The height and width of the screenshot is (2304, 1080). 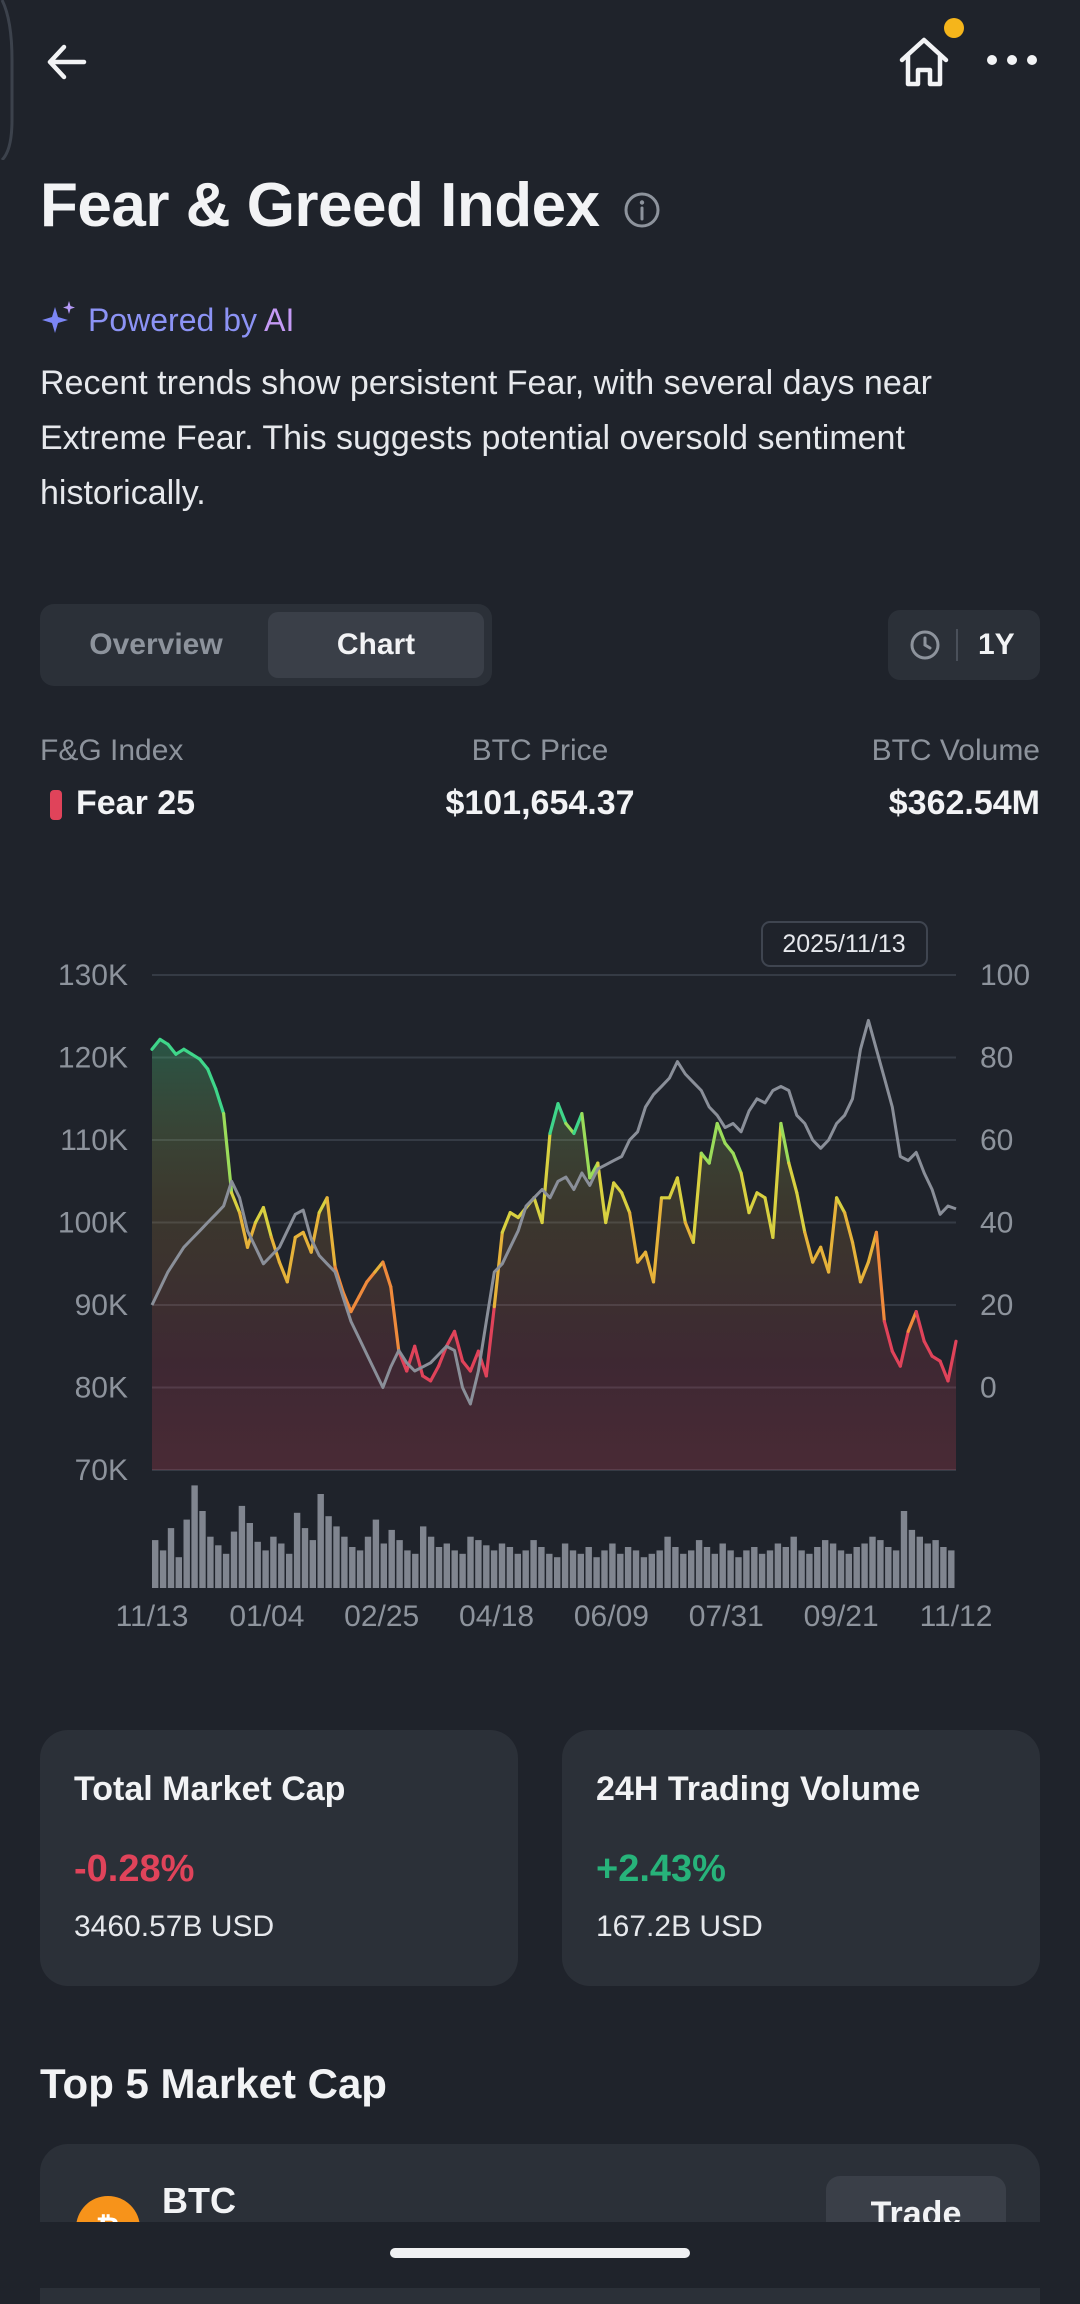 What do you see at coordinates (996, 1305) in the screenshot?
I see `right-axis-tick: 20` at bounding box center [996, 1305].